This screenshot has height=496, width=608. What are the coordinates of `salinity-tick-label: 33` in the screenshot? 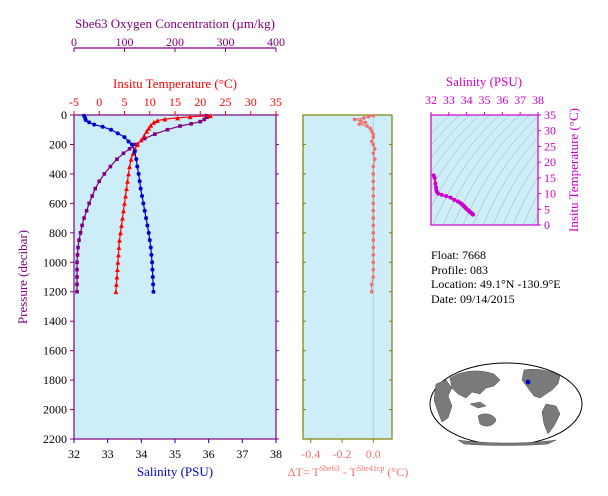 It's located at (108, 454).